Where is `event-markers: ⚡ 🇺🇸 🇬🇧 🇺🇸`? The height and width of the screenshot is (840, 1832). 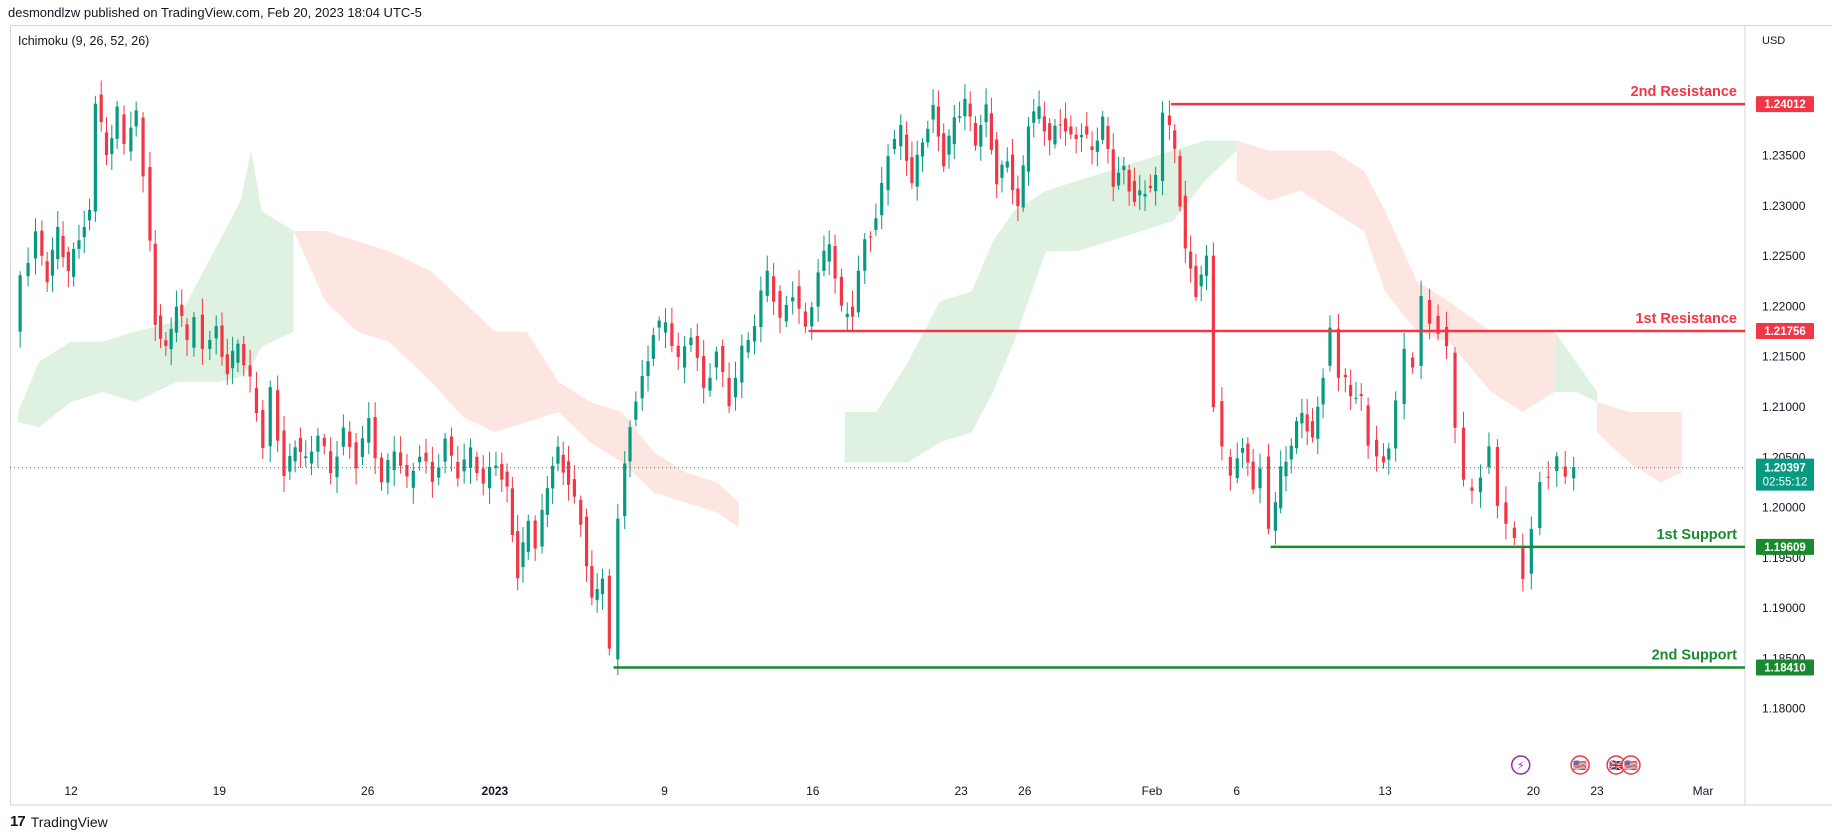
event-markers: ⚡ 🇺🇸 🇬🇧 🇺🇸 is located at coordinates (1575, 765).